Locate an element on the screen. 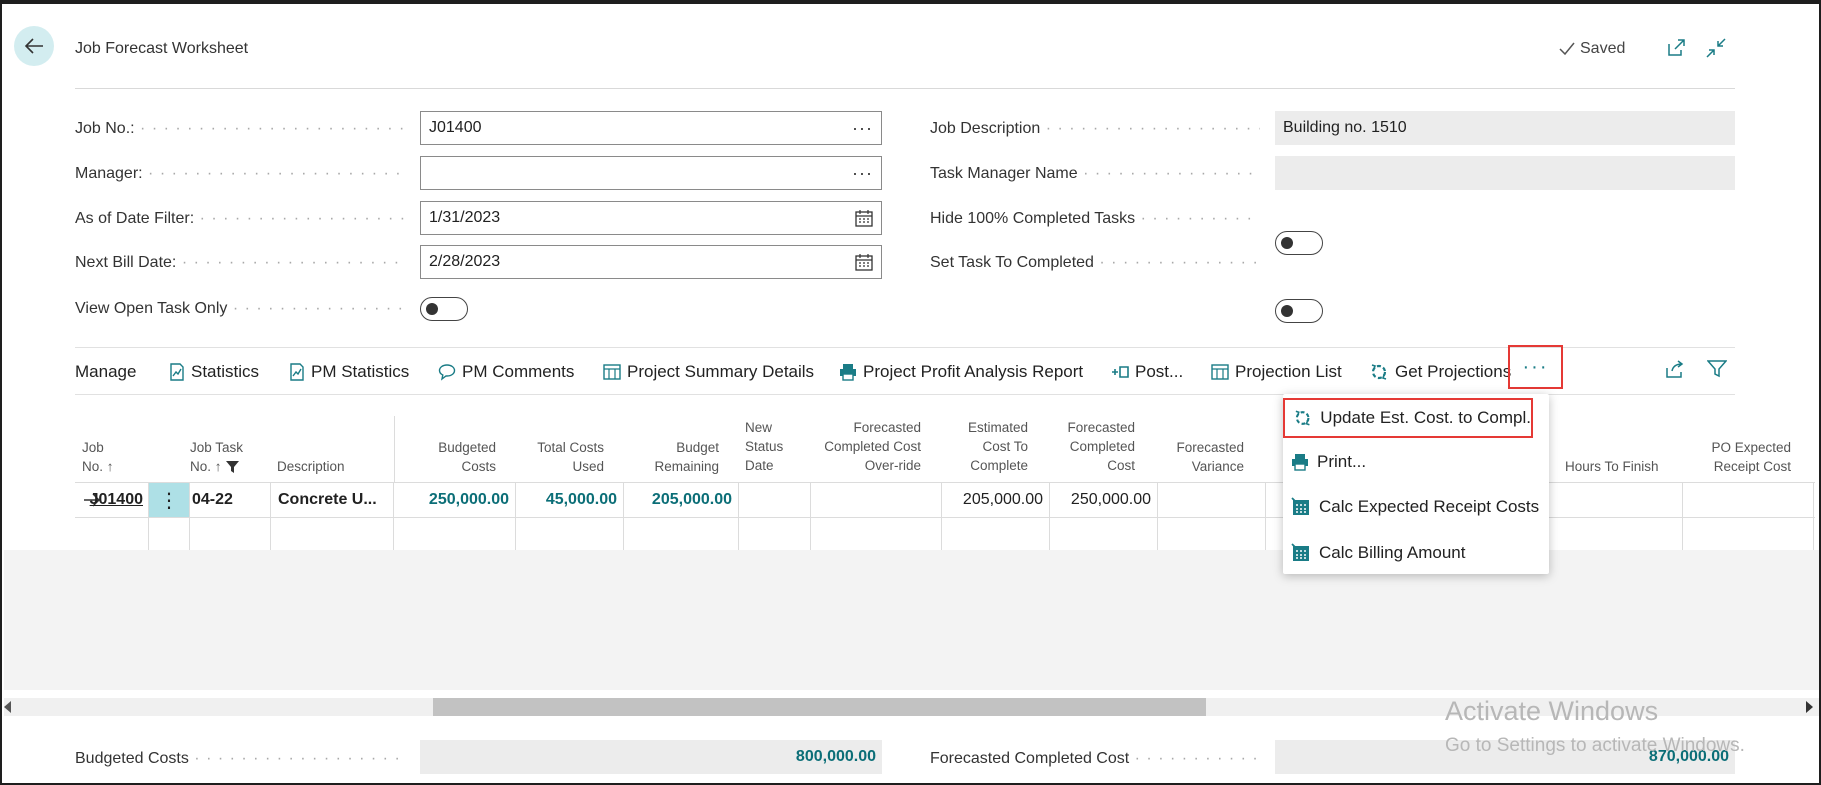  col-header-forecasted-completed-cost: Forecasted Completed Cost is located at coordinates (1101, 446).